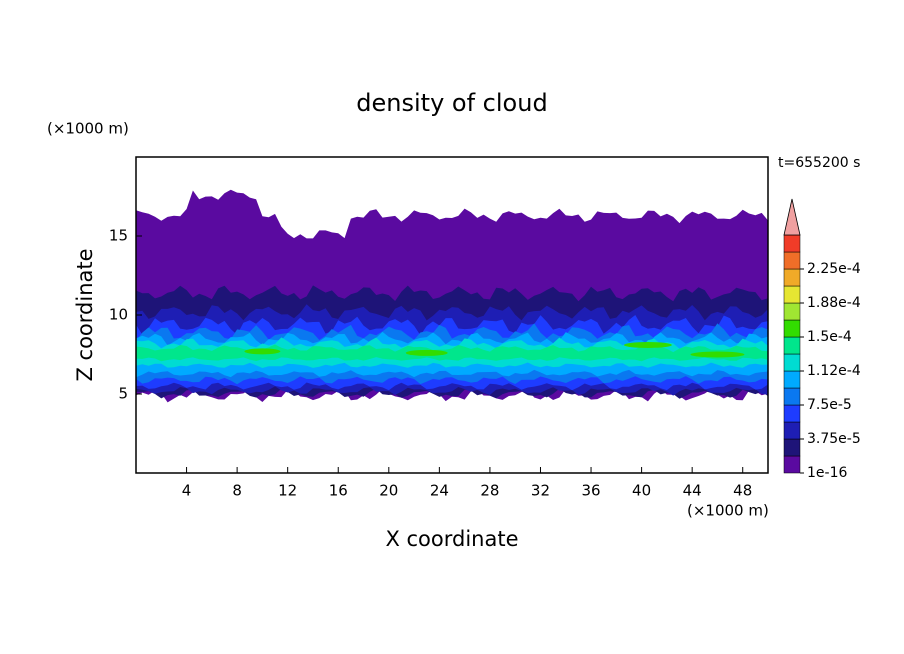 Image resolution: width=904 pixels, height=654 pixels. I want to click on x-tick-label: 44, so click(692, 491).